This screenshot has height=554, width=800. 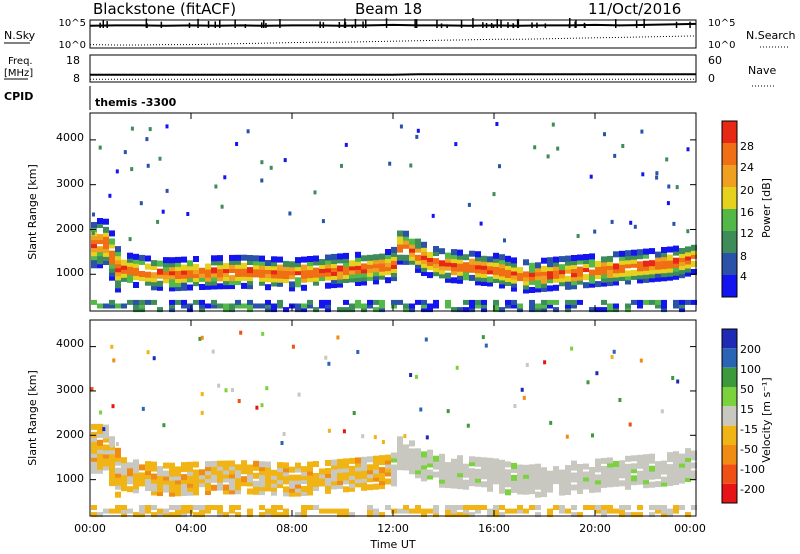 What do you see at coordinates (711, 78) in the screenshot?
I see `nave-tick-bottom: 0` at bounding box center [711, 78].